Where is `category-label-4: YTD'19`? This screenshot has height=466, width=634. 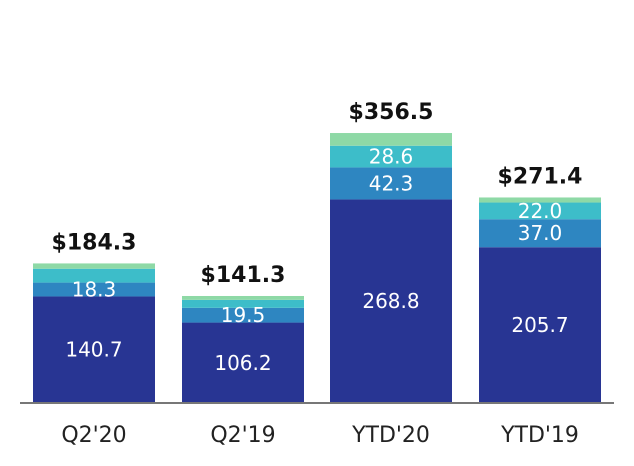 category-label-4: YTD'19 is located at coordinates (539, 435).